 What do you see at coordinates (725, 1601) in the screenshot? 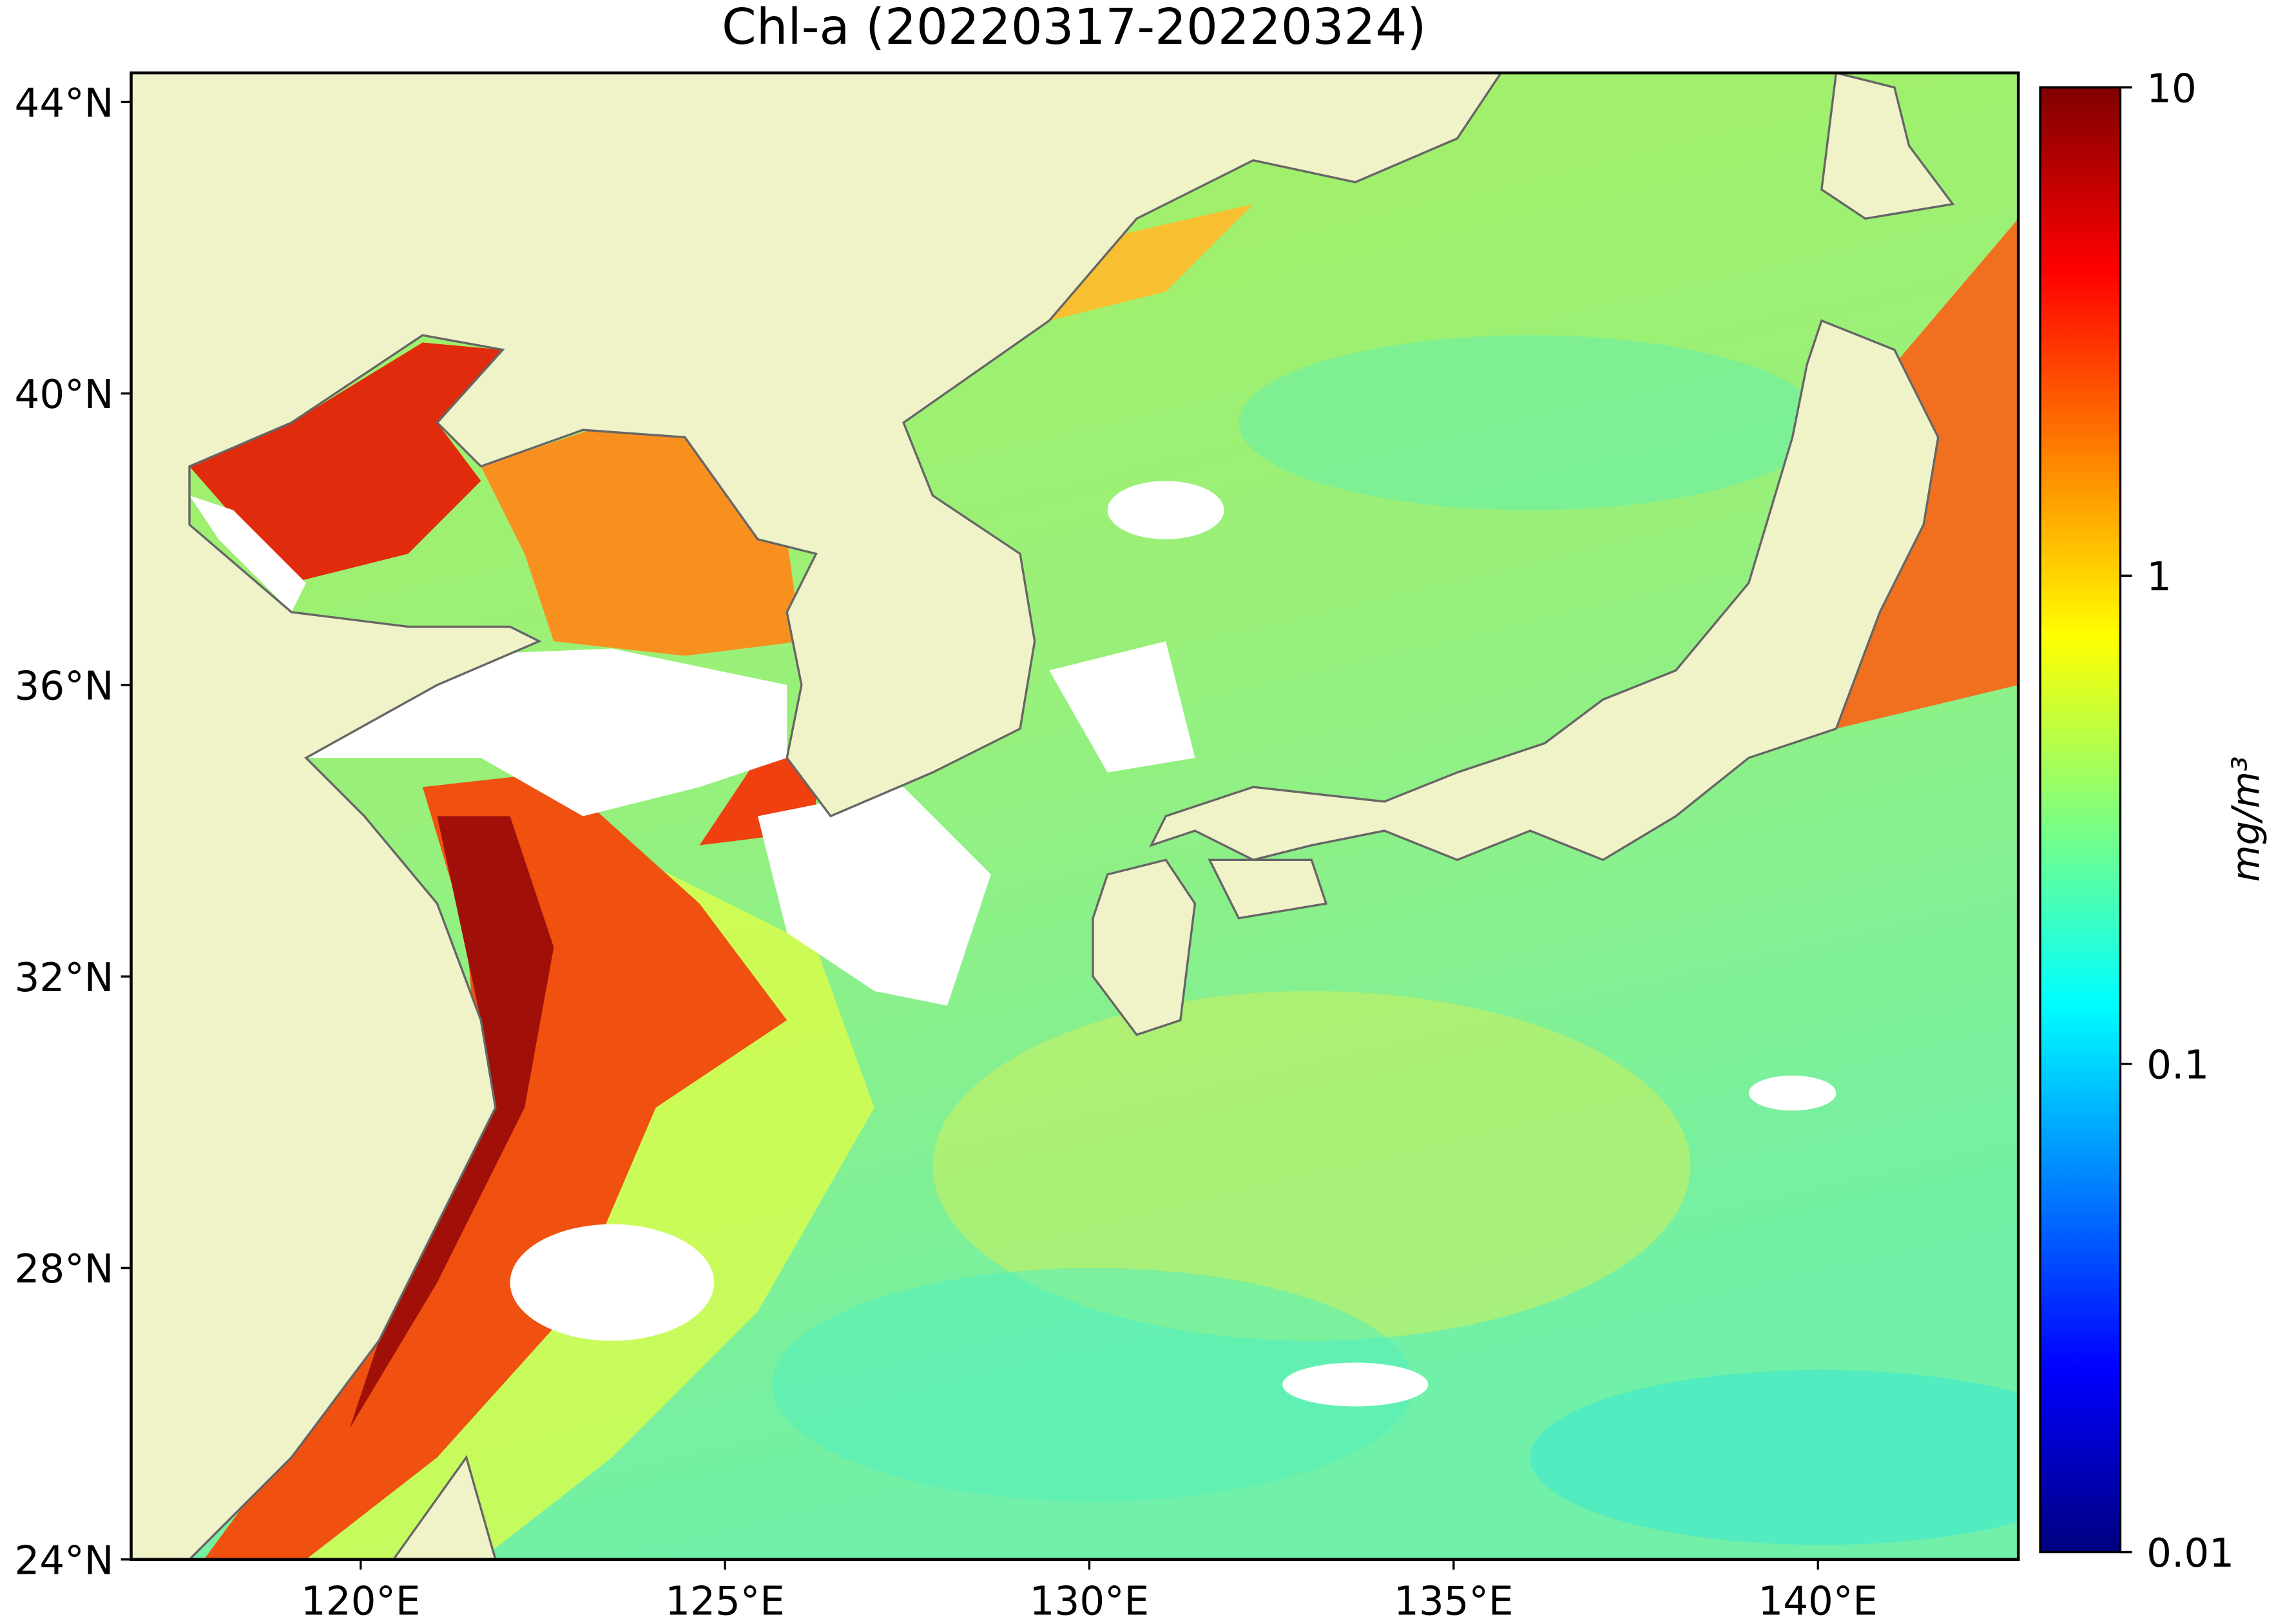
I see `x-tick-label: 125°E` at bounding box center [725, 1601].